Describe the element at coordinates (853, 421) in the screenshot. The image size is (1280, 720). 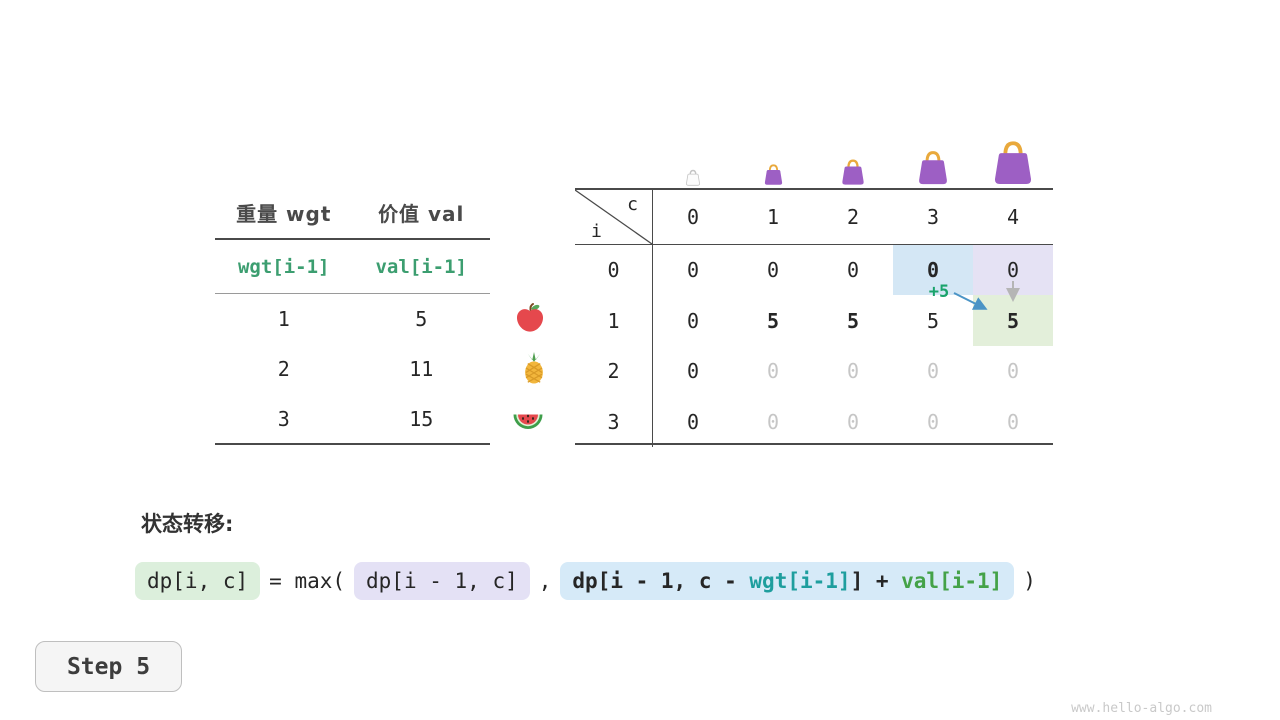
I see `dp-cell-r3-c2: 0` at that location.